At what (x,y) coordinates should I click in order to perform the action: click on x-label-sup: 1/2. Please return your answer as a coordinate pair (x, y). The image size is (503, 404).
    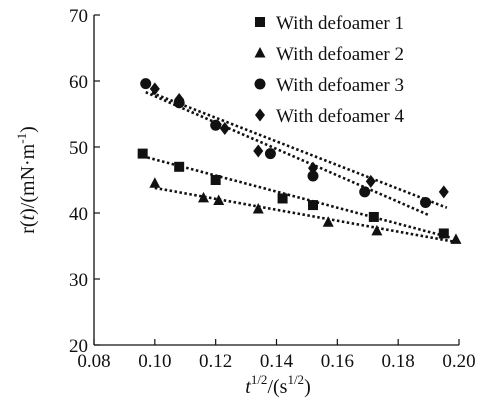
    Looking at the image, I should click on (259, 379).